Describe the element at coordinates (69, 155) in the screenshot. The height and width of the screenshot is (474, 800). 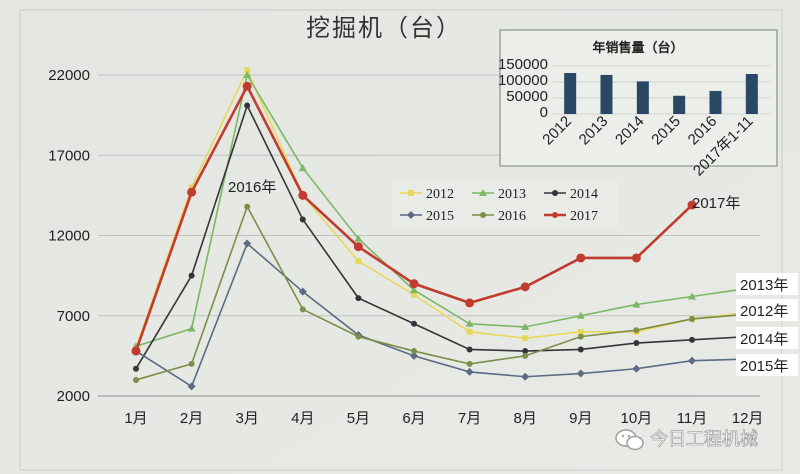
I see `y-tick-label: 17000` at that location.